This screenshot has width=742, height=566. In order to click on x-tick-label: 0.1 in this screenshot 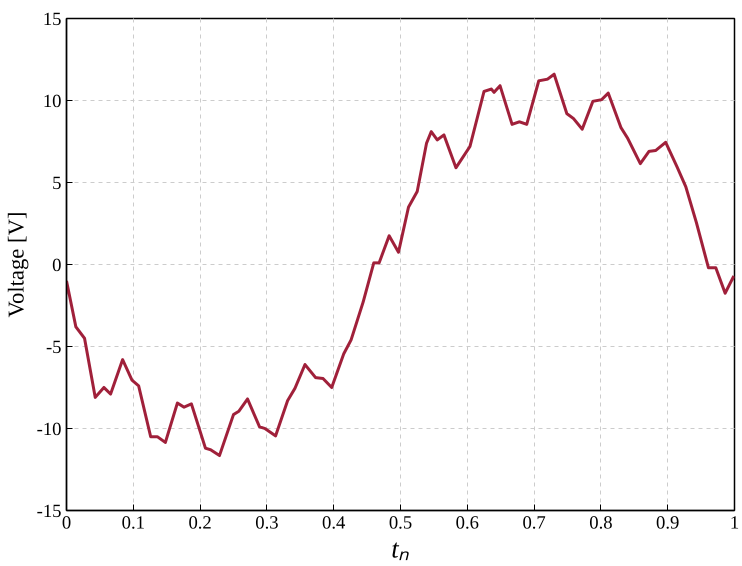, I will do `click(133, 523)`.